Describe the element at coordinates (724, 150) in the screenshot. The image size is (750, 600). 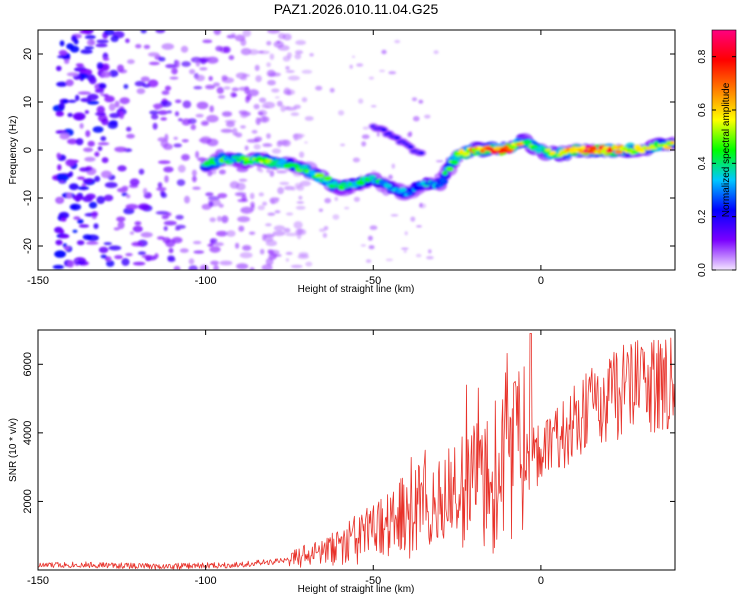
I see `colorbar-frame` at that location.